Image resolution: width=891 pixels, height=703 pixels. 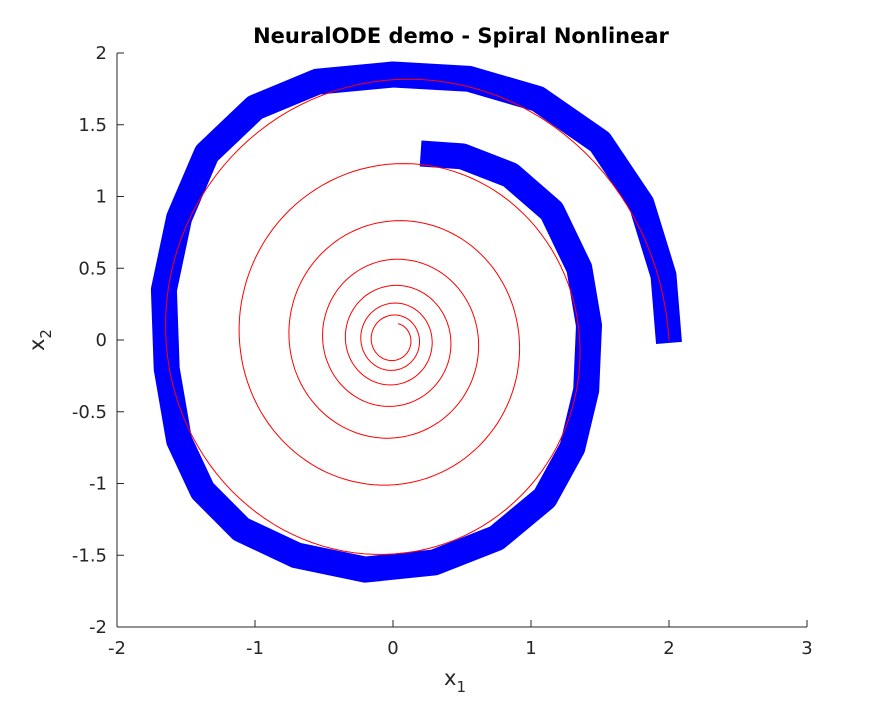 I want to click on y-tick-label: 0.5, so click(x=92, y=268).